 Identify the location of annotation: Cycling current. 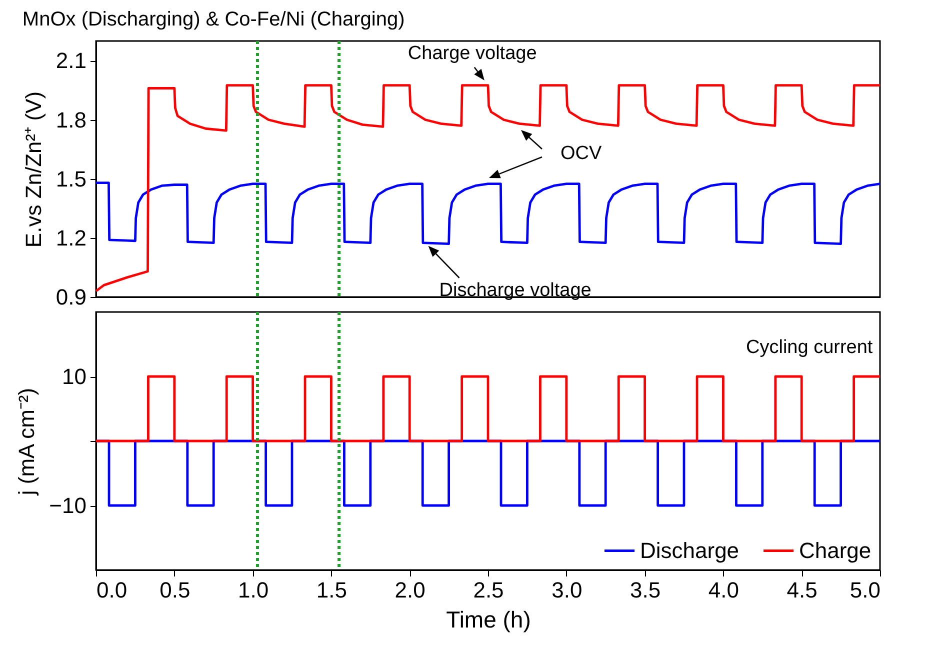
(809, 348).